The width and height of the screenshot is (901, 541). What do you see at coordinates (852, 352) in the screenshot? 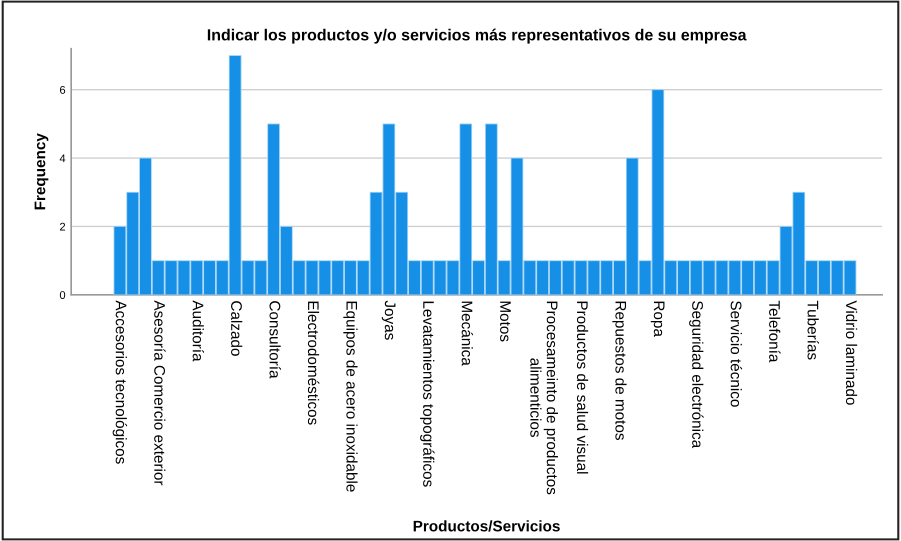
I see `x-tick-label: Vidrio laminado` at bounding box center [852, 352].